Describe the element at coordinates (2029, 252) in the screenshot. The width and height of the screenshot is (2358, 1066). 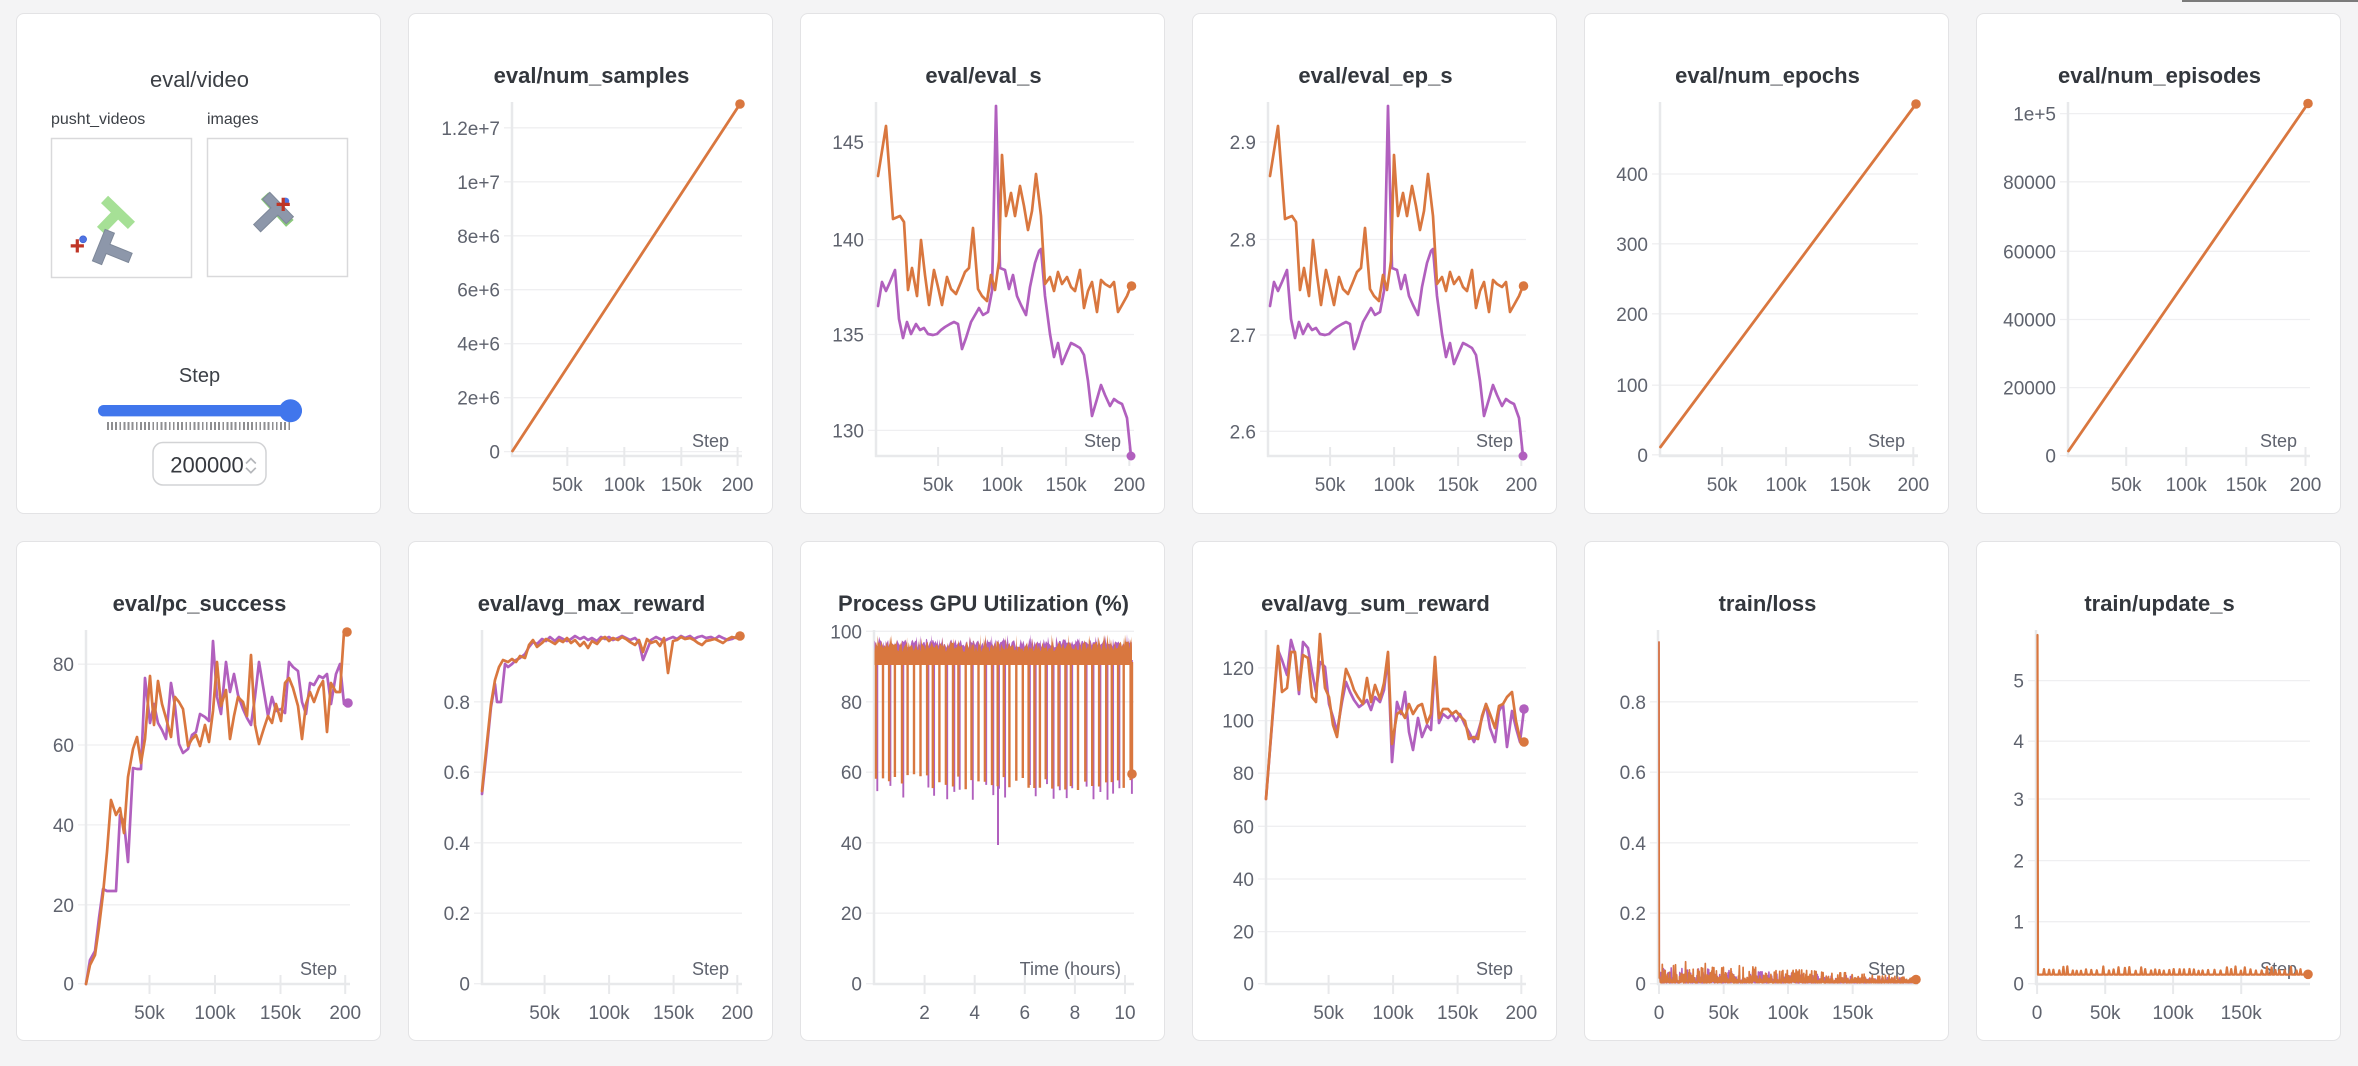
I see `svg-text: 60000` at that location.